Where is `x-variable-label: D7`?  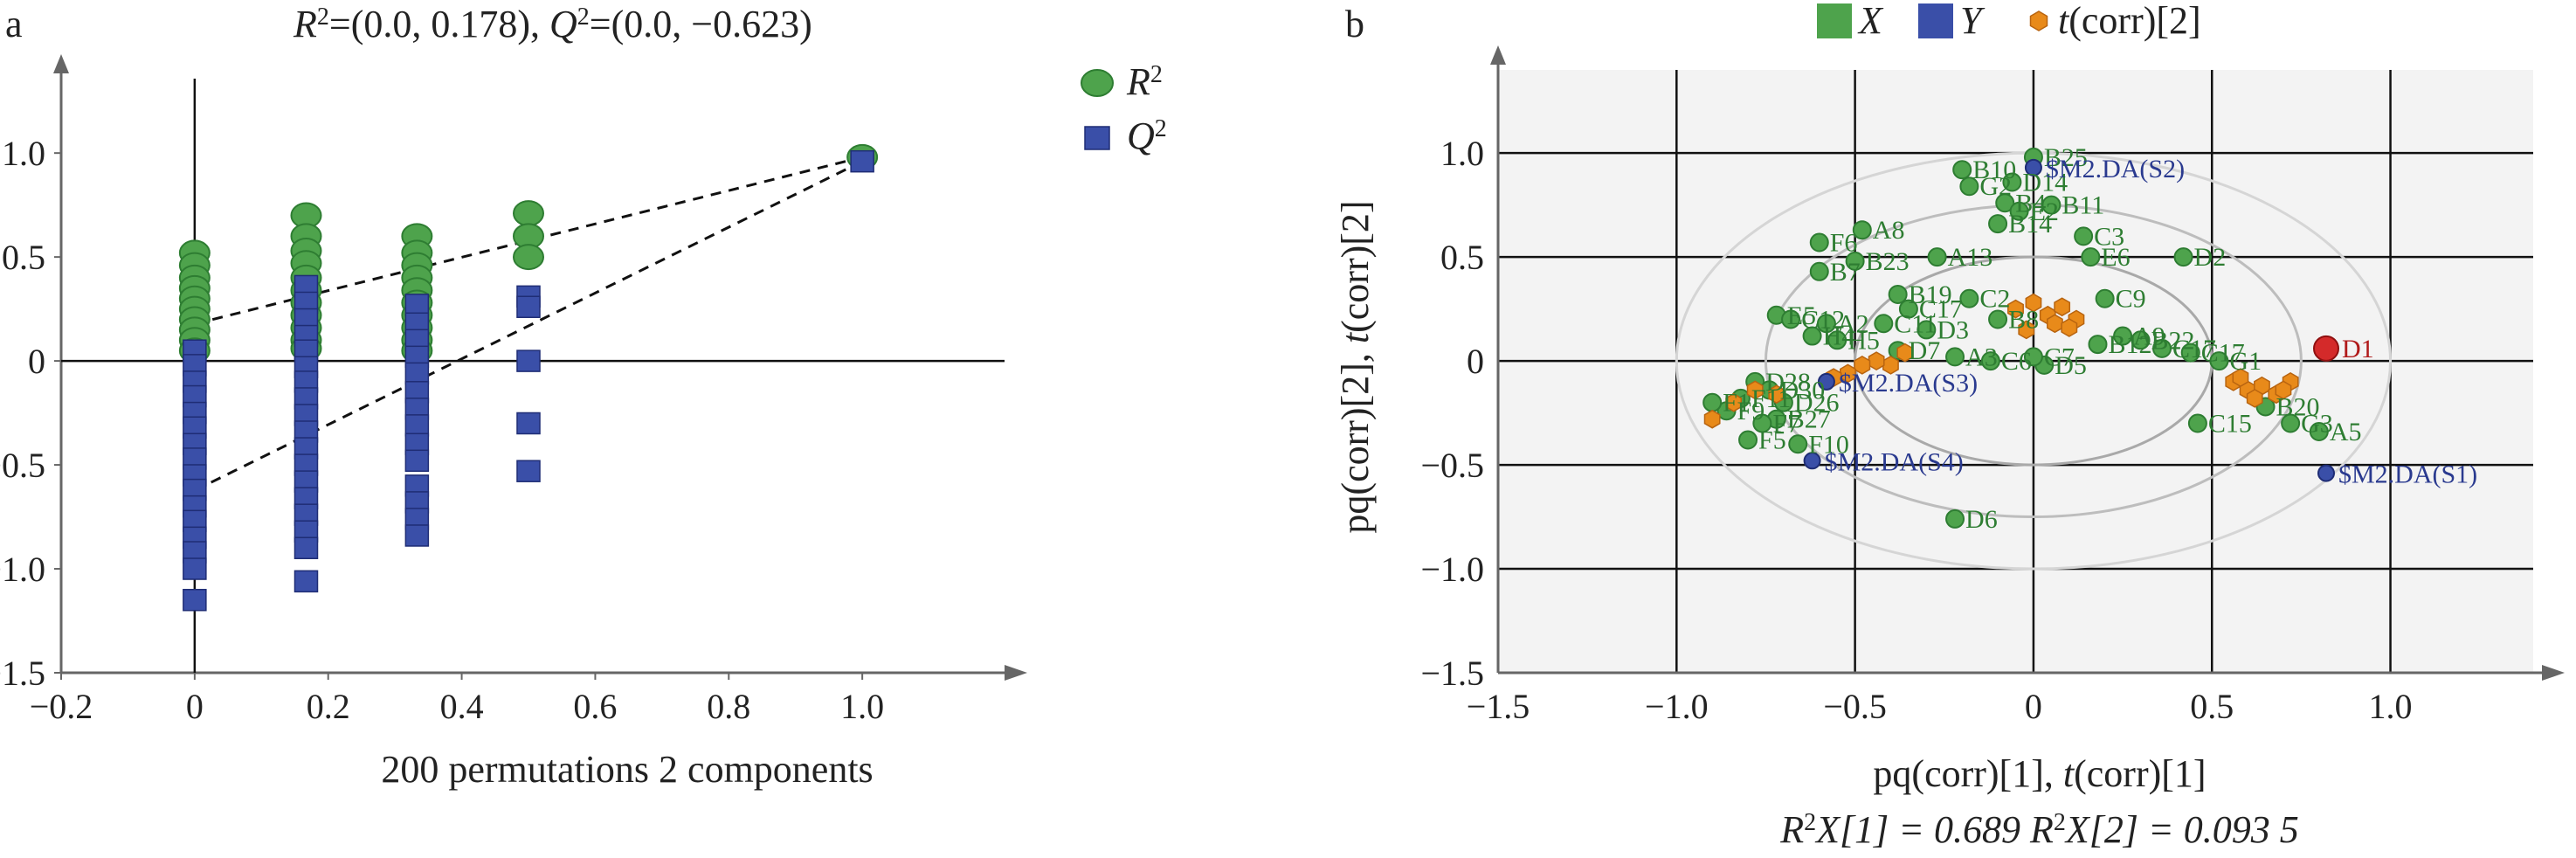 x-variable-label: D7 is located at coordinates (1925, 350).